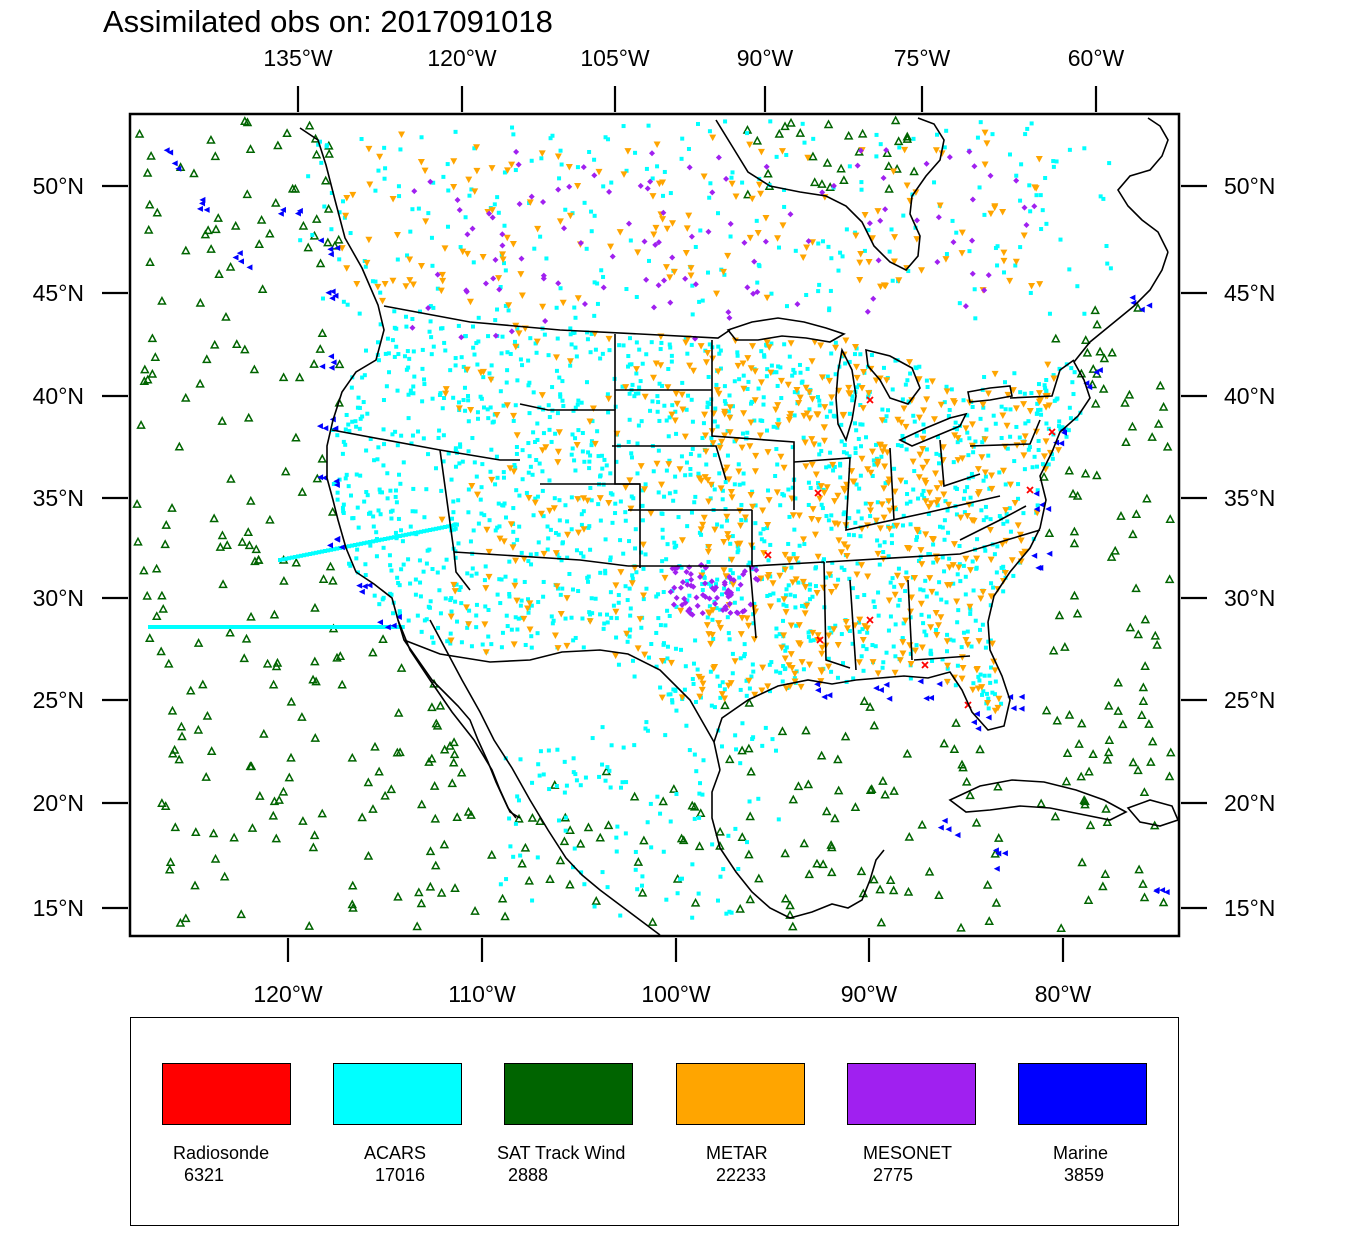  What do you see at coordinates (459, 719) in the screenshot?
I see `baja-coastline` at bounding box center [459, 719].